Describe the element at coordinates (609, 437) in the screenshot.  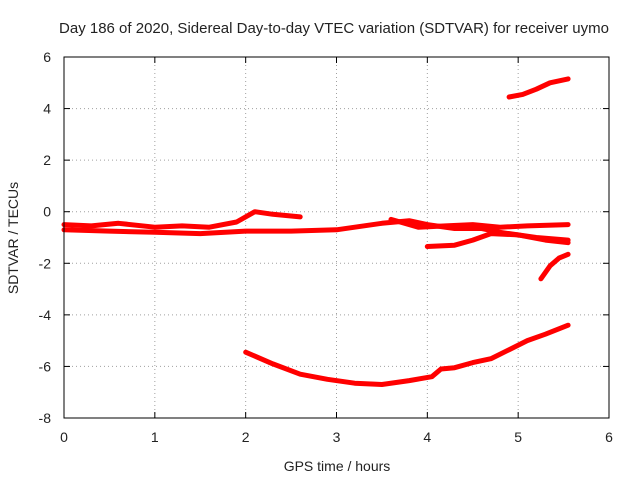
I see `x-tick-label: 6` at that location.